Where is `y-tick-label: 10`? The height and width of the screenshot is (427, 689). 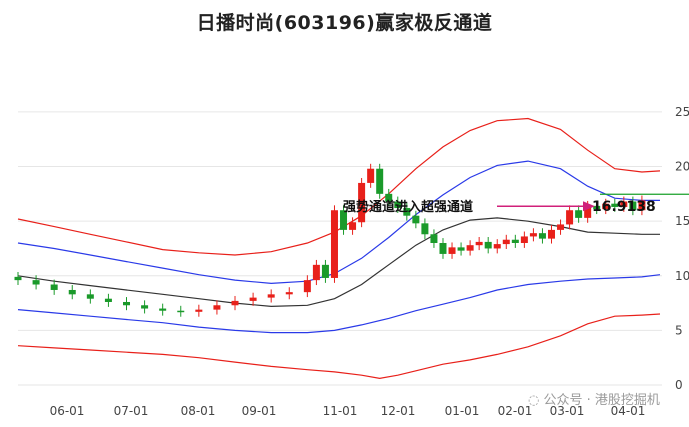
y-tick-label: 10 is located at coordinates (682, 276).